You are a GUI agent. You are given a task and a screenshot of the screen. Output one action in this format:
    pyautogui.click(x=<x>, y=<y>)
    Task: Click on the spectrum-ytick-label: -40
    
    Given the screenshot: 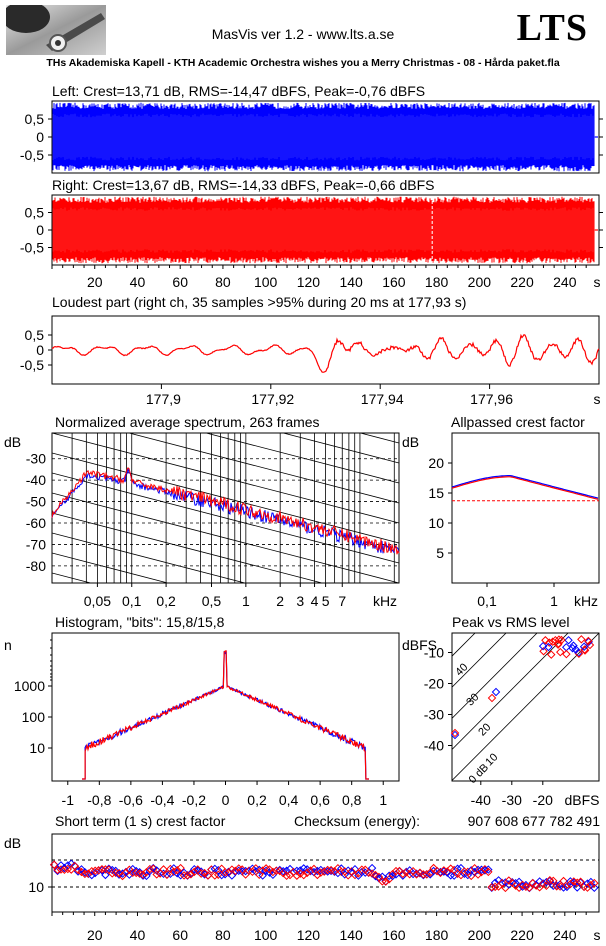 What is the action you would take?
    pyautogui.click(x=36, y=480)
    